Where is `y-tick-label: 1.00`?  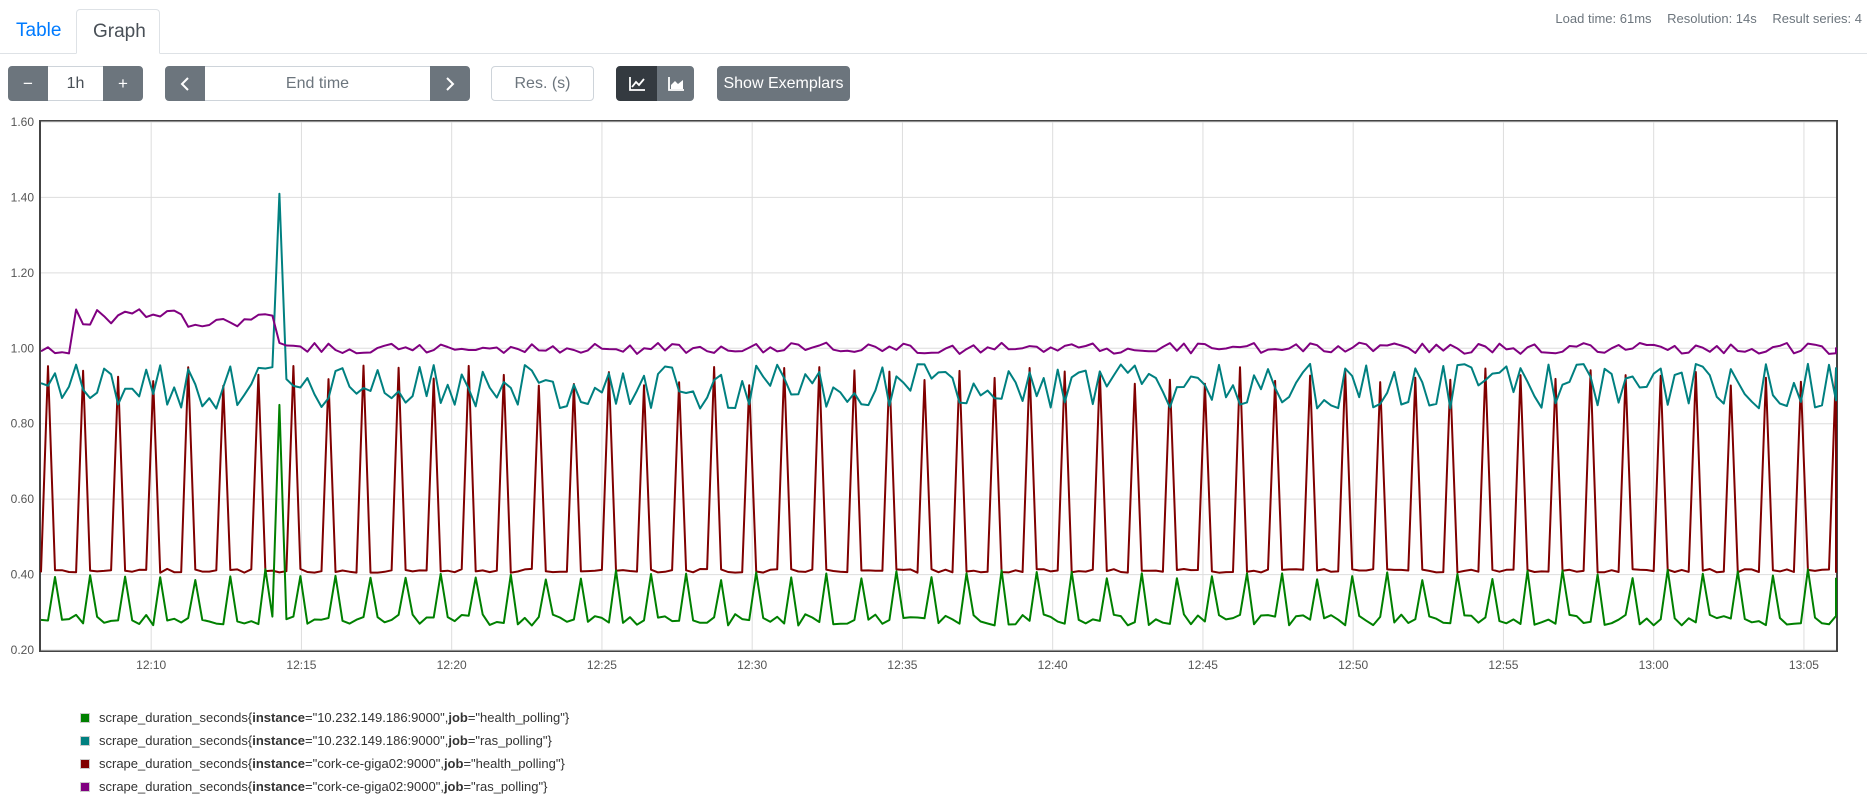 y-tick-label: 1.00 is located at coordinates (23, 348).